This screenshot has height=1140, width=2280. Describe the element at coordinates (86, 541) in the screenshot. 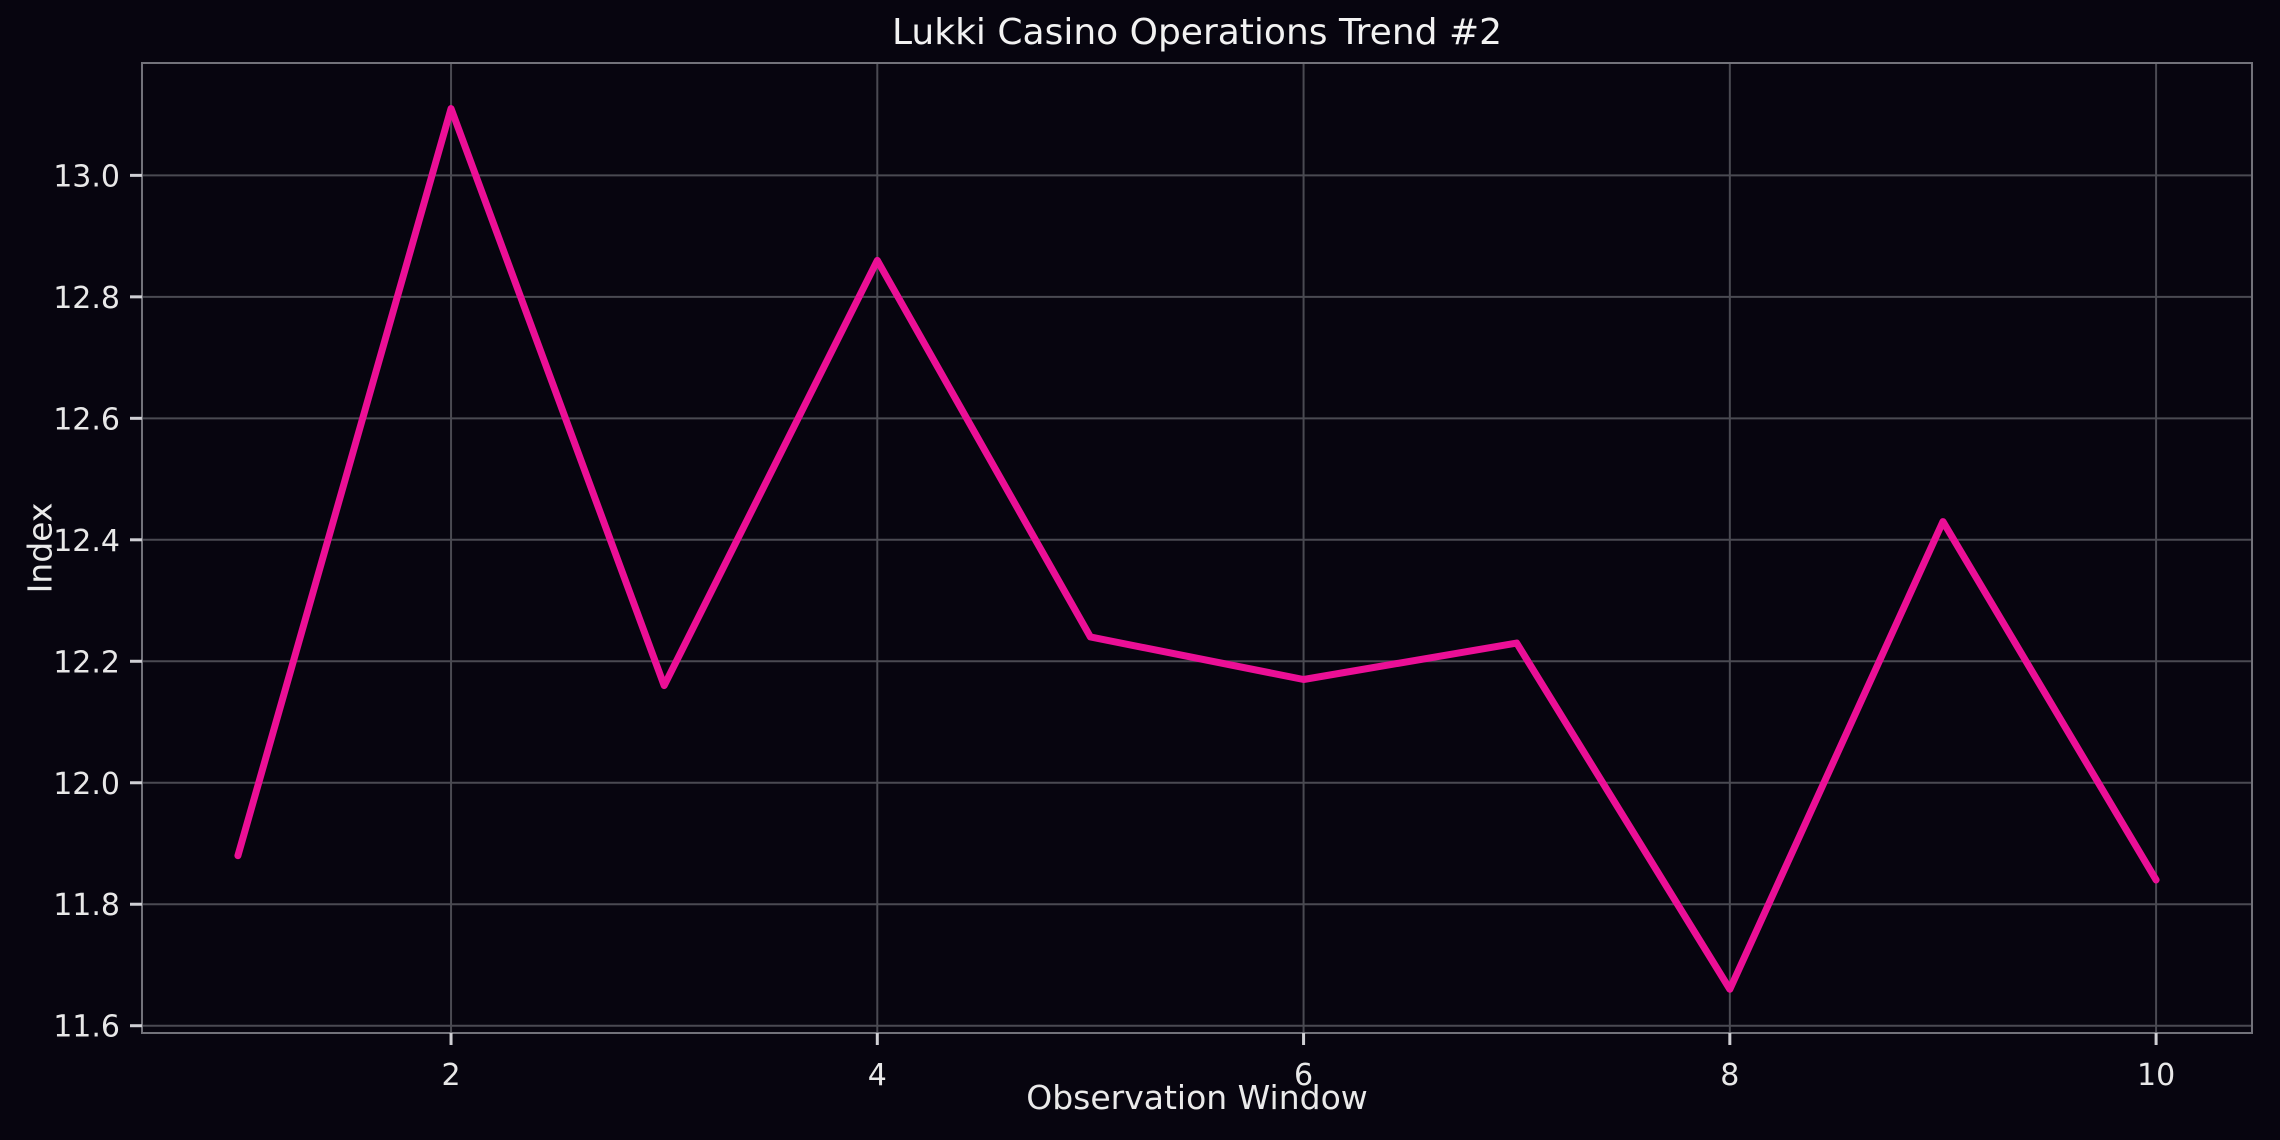

I see `y-tick-label: 12.4` at that location.